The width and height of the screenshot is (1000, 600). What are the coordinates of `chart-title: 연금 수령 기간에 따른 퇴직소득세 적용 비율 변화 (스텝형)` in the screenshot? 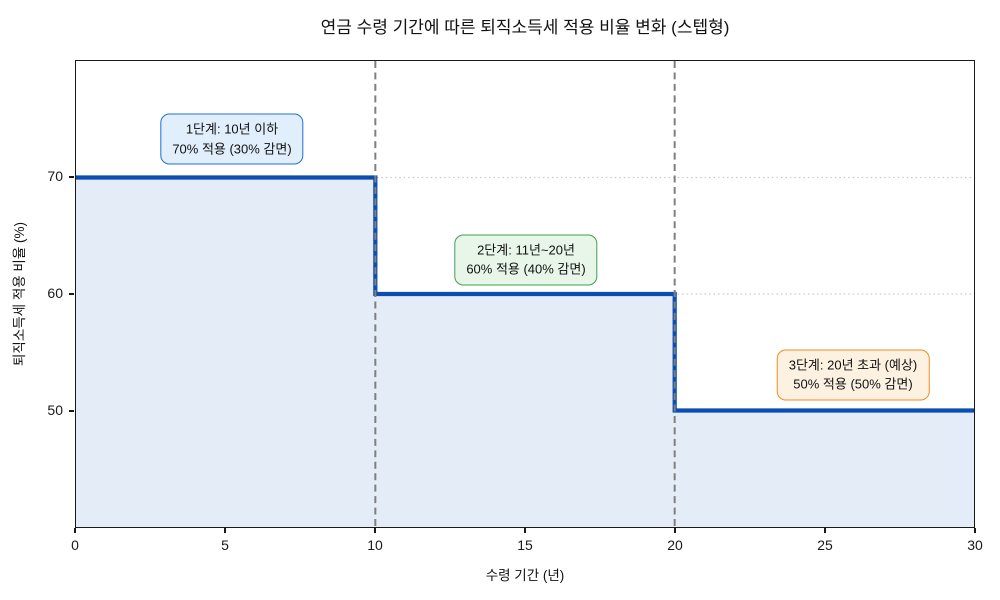 It's located at (525, 27).